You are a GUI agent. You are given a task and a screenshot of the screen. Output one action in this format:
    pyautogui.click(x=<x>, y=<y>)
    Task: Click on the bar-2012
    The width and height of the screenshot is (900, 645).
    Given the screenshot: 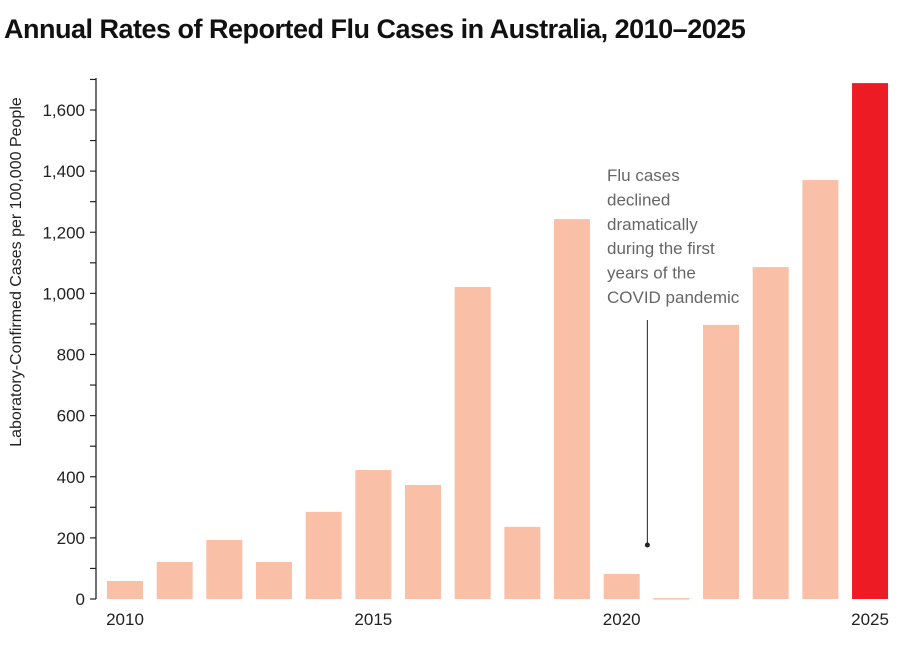 What is the action you would take?
    pyautogui.click(x=224, y=569)
    